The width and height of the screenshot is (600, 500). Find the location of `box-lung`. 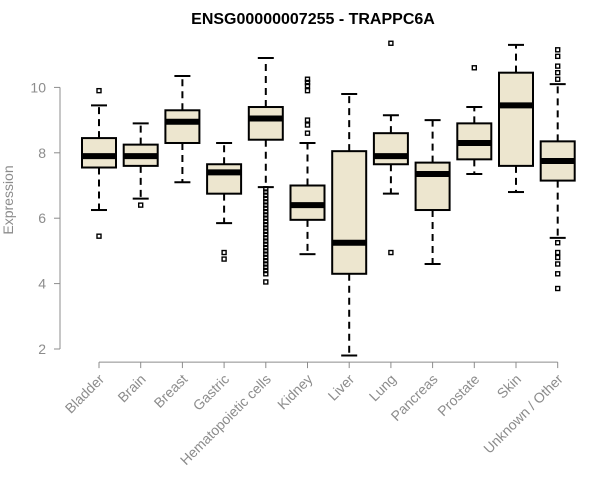

box-lung is located at coordinates (390, 148).